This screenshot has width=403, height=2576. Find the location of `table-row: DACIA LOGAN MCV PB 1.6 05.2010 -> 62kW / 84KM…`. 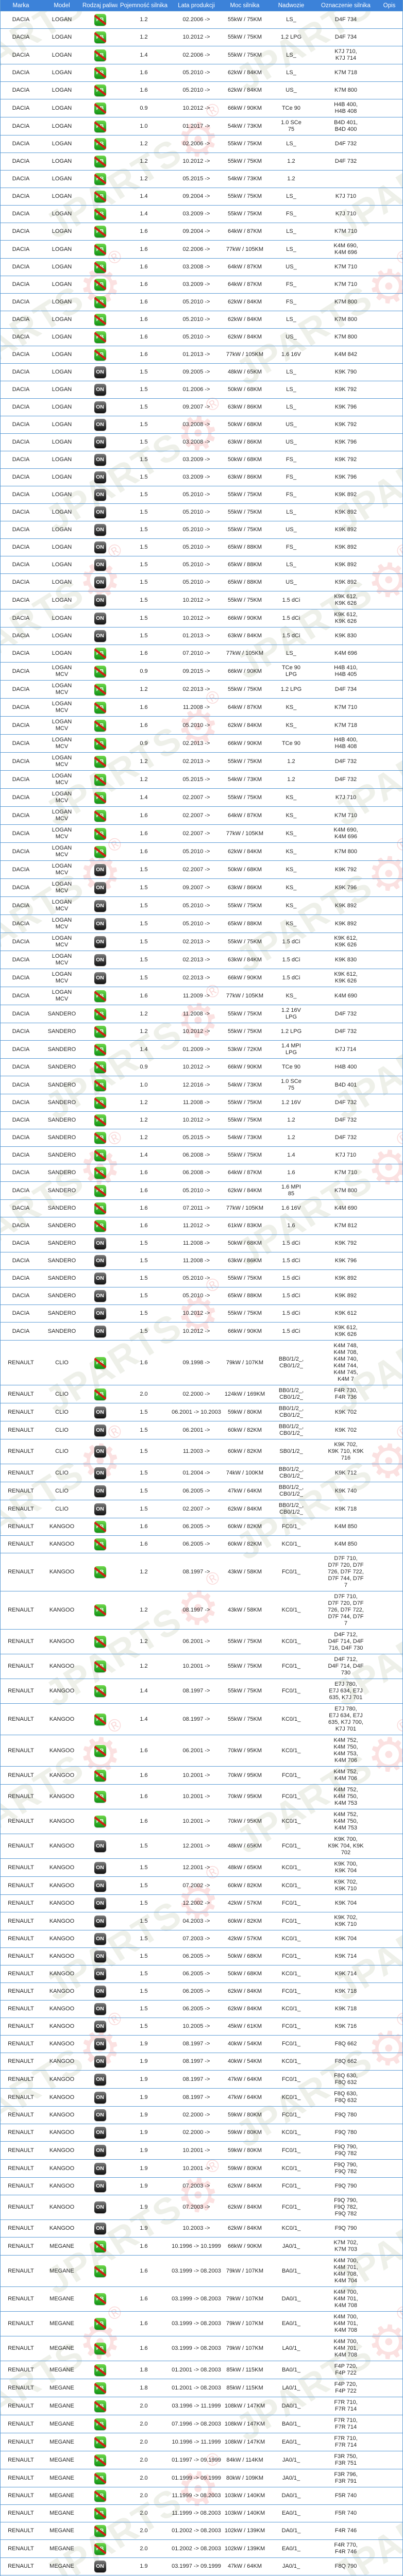

table-row: DACIA LOGAN MCV PB 1.6 05.2010 -> 62kW / 84KM… is located at coordinates (202, 725).